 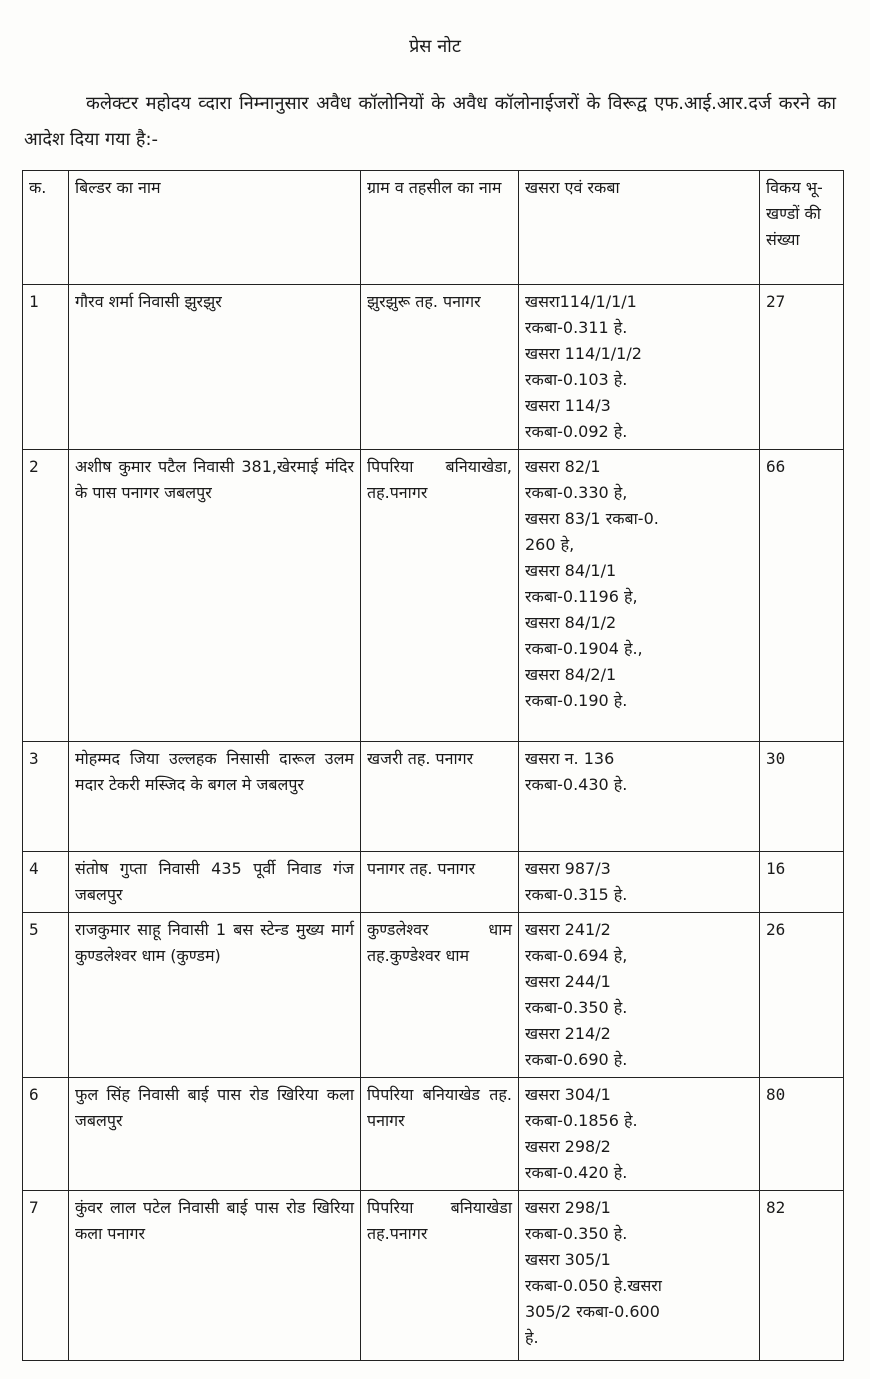 What do you see at coordinates (576, 327) in the screenshot?
I see `khasra-line: रकबा-0.311 हे.` at bounding box center [576, 327].